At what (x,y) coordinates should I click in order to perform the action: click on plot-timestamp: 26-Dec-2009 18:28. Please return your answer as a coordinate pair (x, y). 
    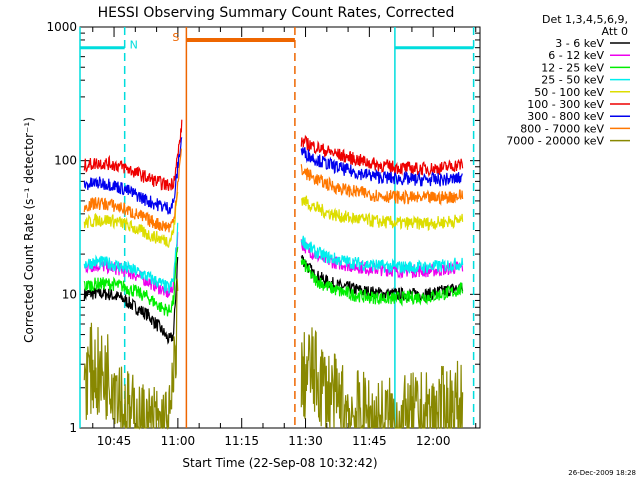
    Looking at the image, I should click on (602, 473).